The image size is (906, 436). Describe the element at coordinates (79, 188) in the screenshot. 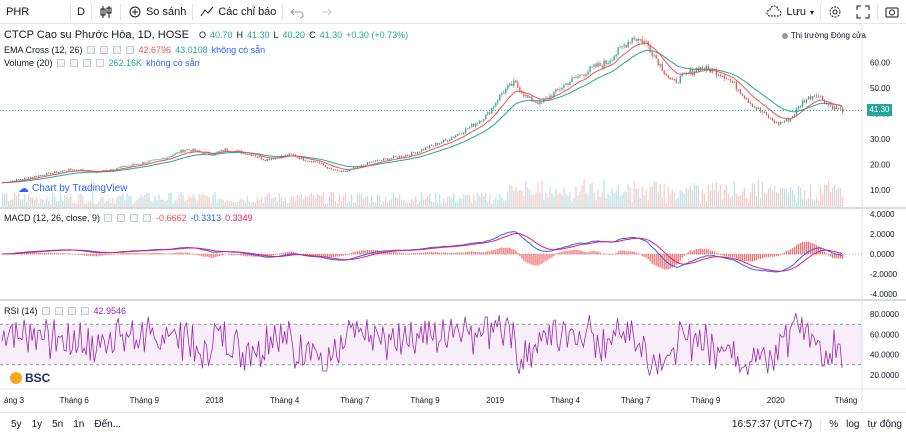

I see `watermark-label: Chart by TradingView` at that location.